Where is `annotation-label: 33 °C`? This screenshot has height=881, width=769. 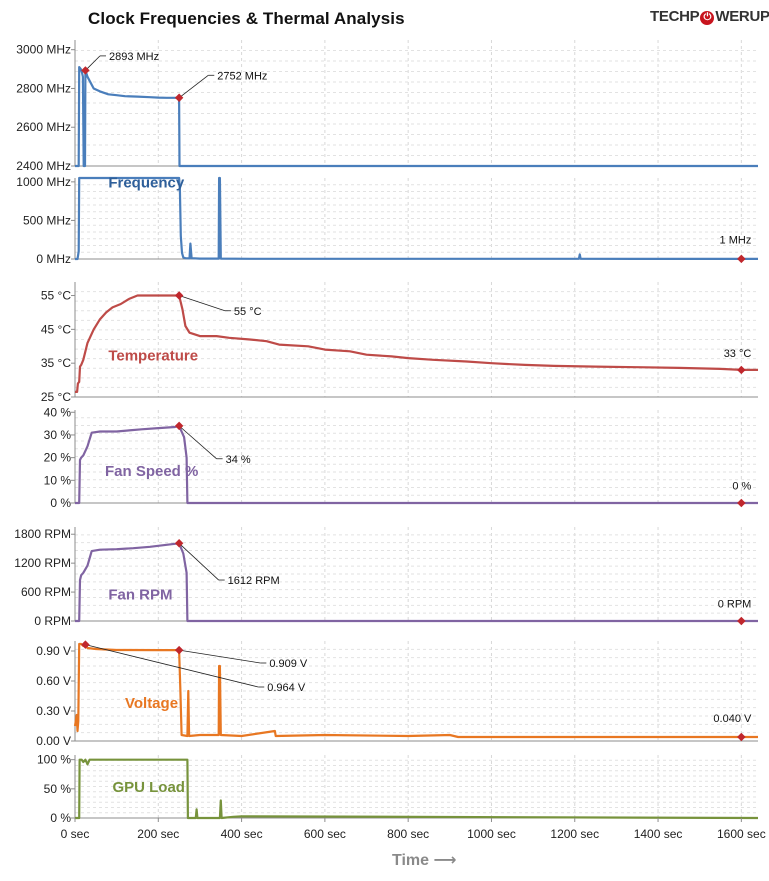
annotation-label: 33 °C is located at coordinates (738, 354).